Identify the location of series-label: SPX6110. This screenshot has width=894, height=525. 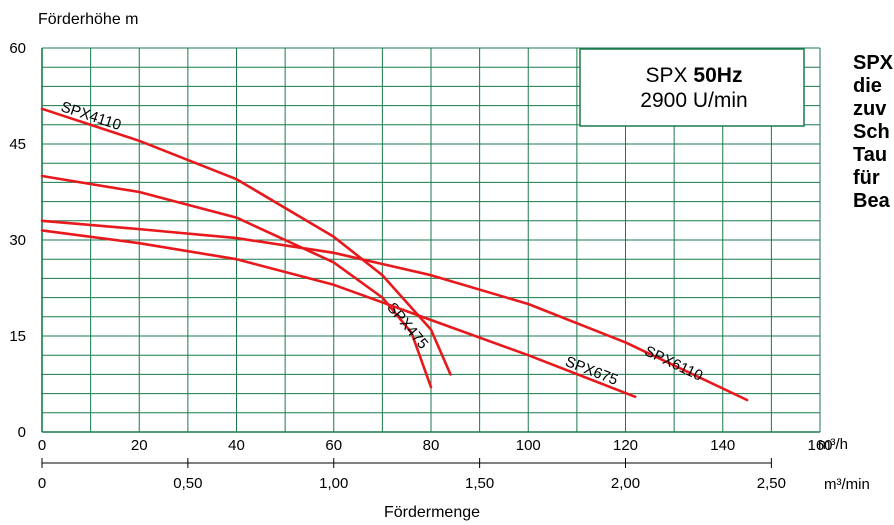
(674, 364).